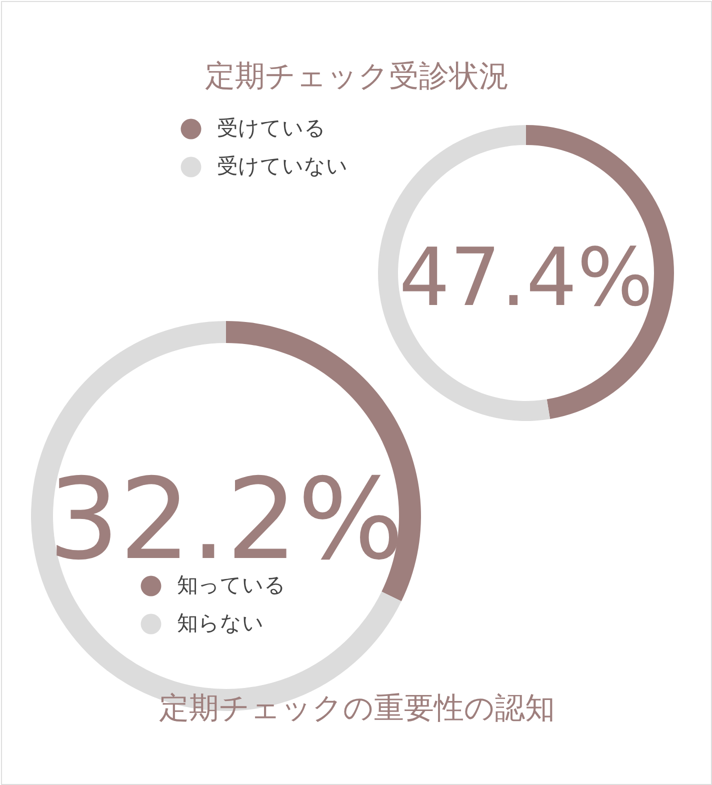  I want to click on legend-label: 受けている, so click(271, 128).